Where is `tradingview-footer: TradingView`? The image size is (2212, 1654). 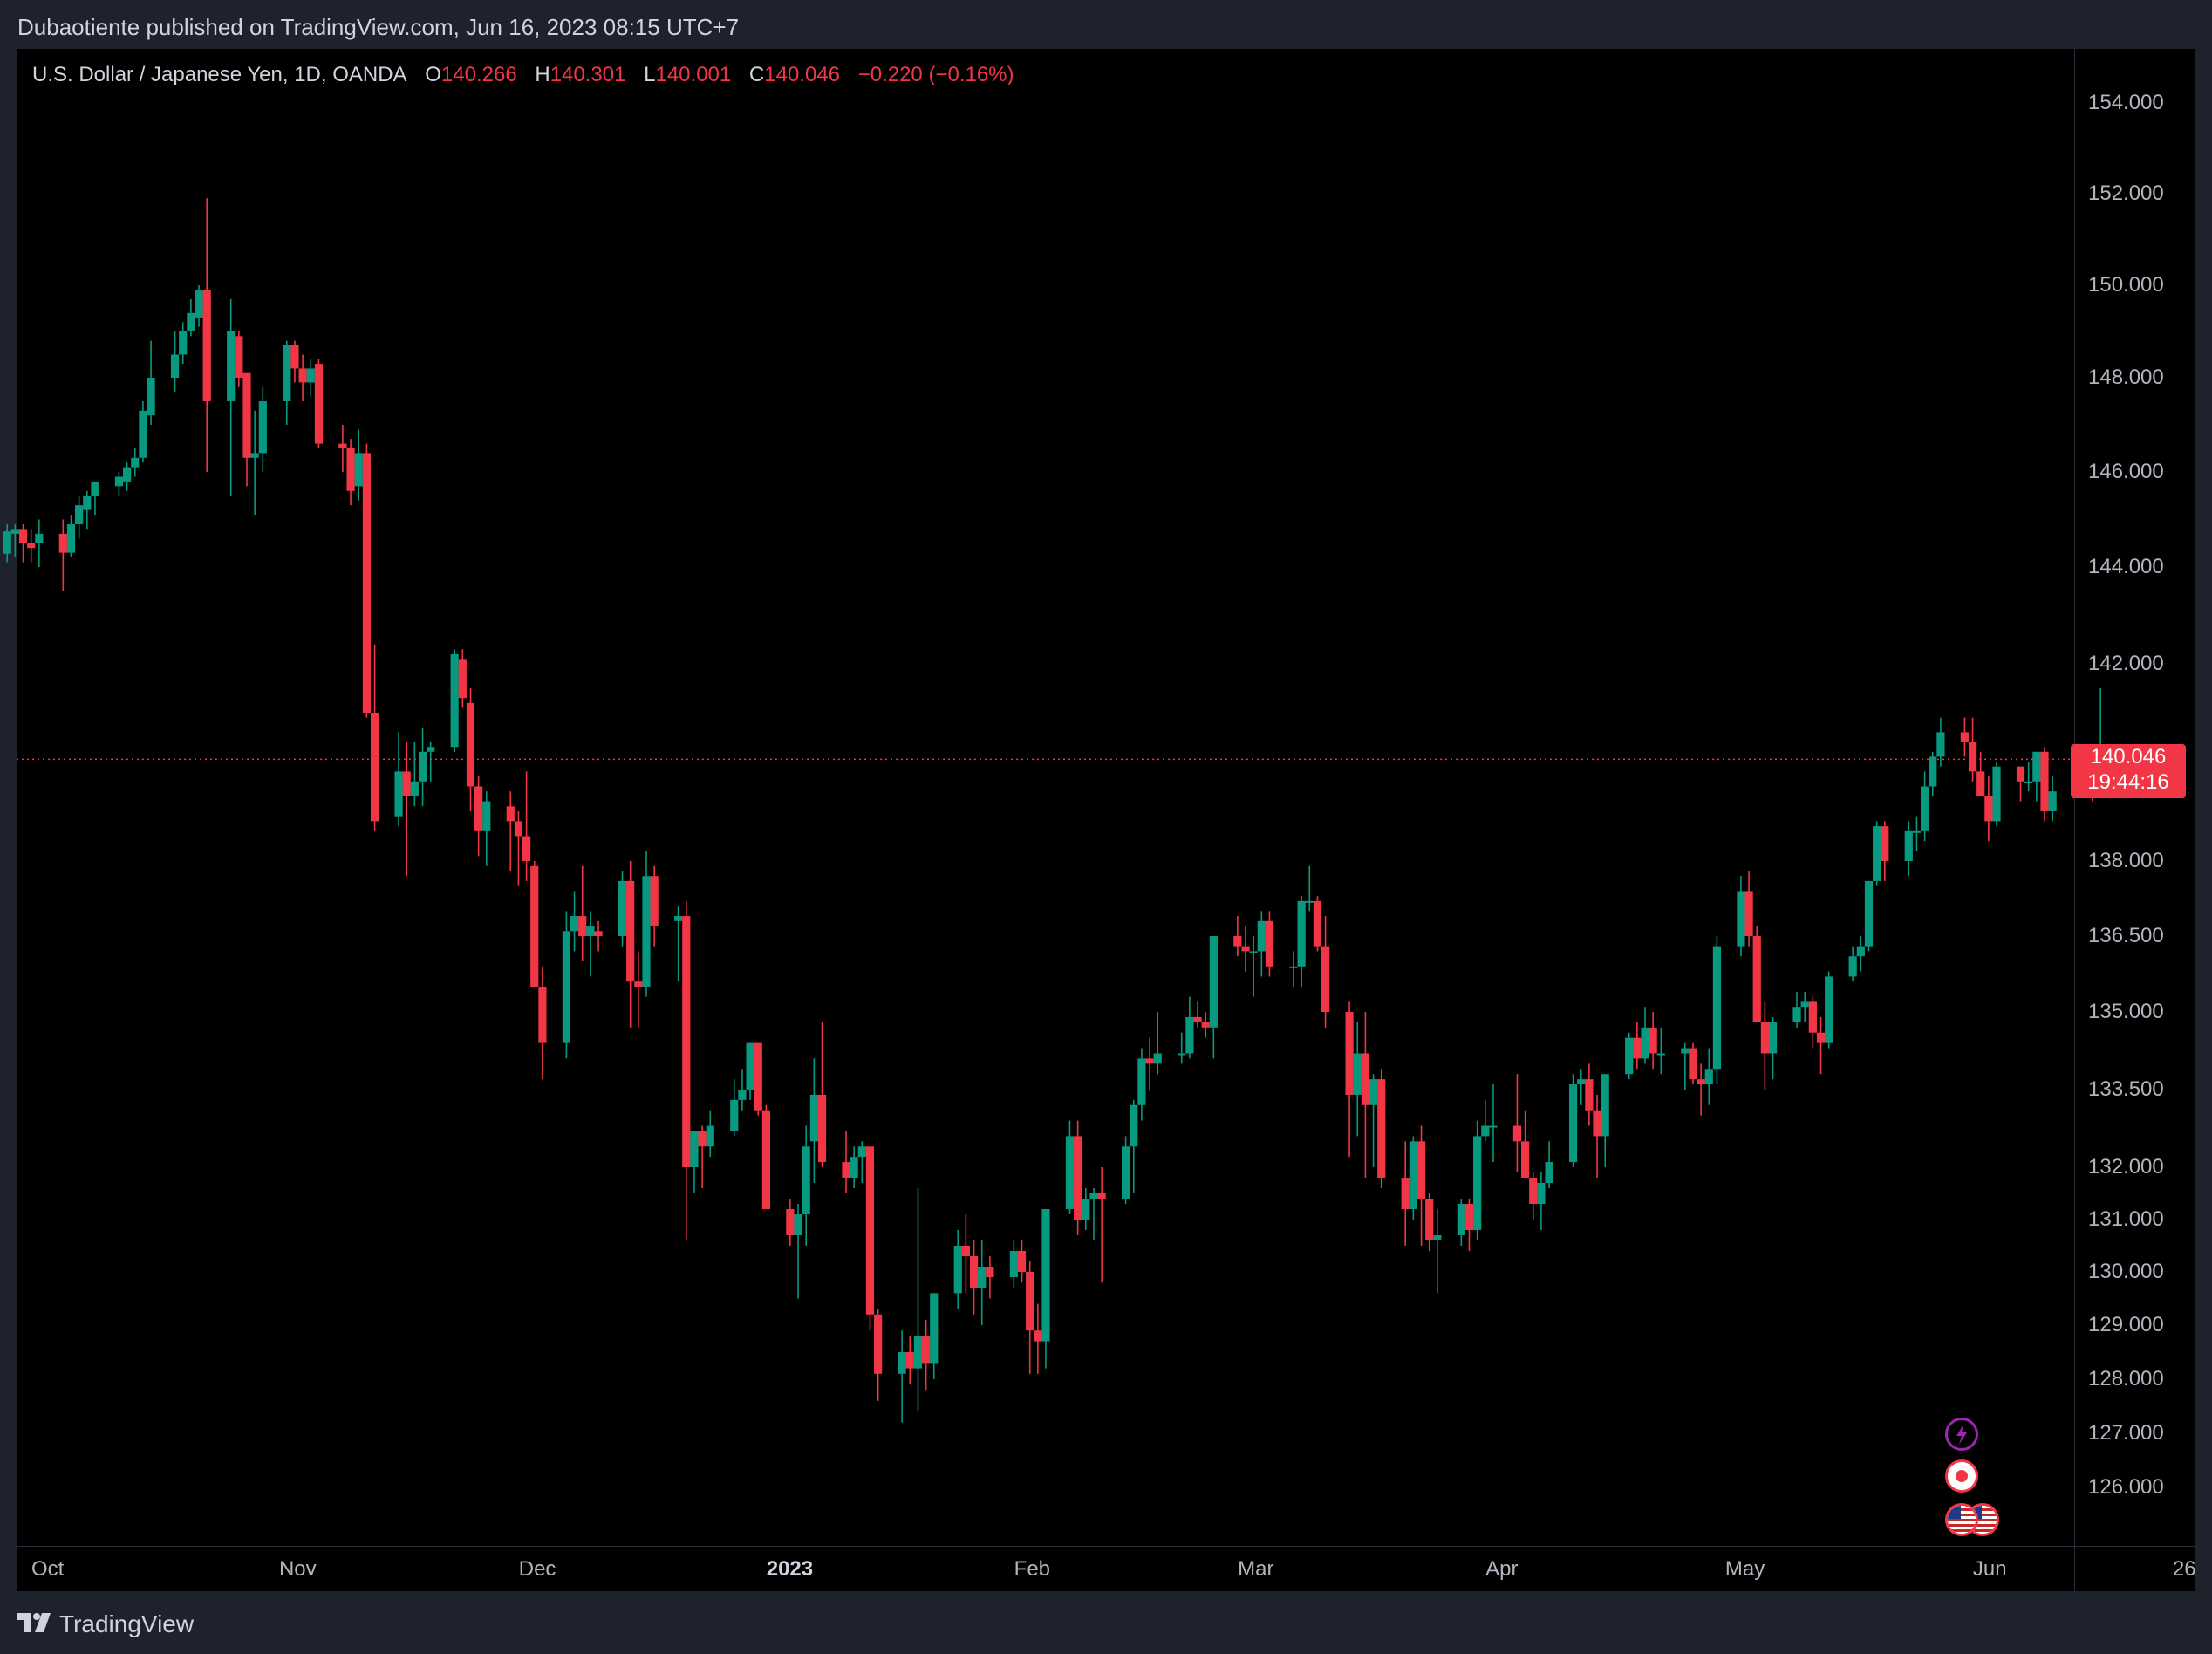
tradingview-footer: TradingView is located at coordinates (105, 1624).